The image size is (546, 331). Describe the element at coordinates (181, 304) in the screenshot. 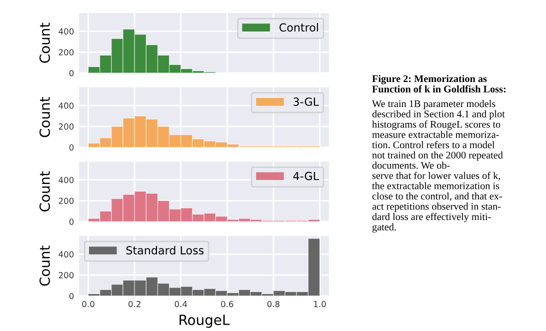

I see `x-tick-label: 0.4` at that location.